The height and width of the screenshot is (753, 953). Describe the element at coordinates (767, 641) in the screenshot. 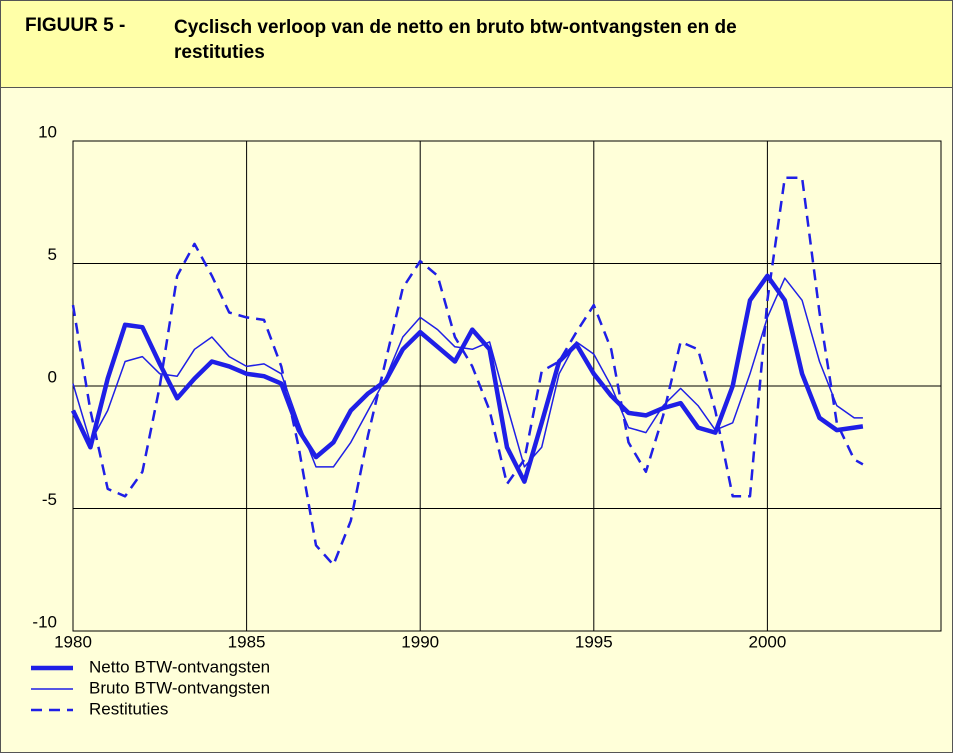

I see `x-tick-label: 2000` at that location.